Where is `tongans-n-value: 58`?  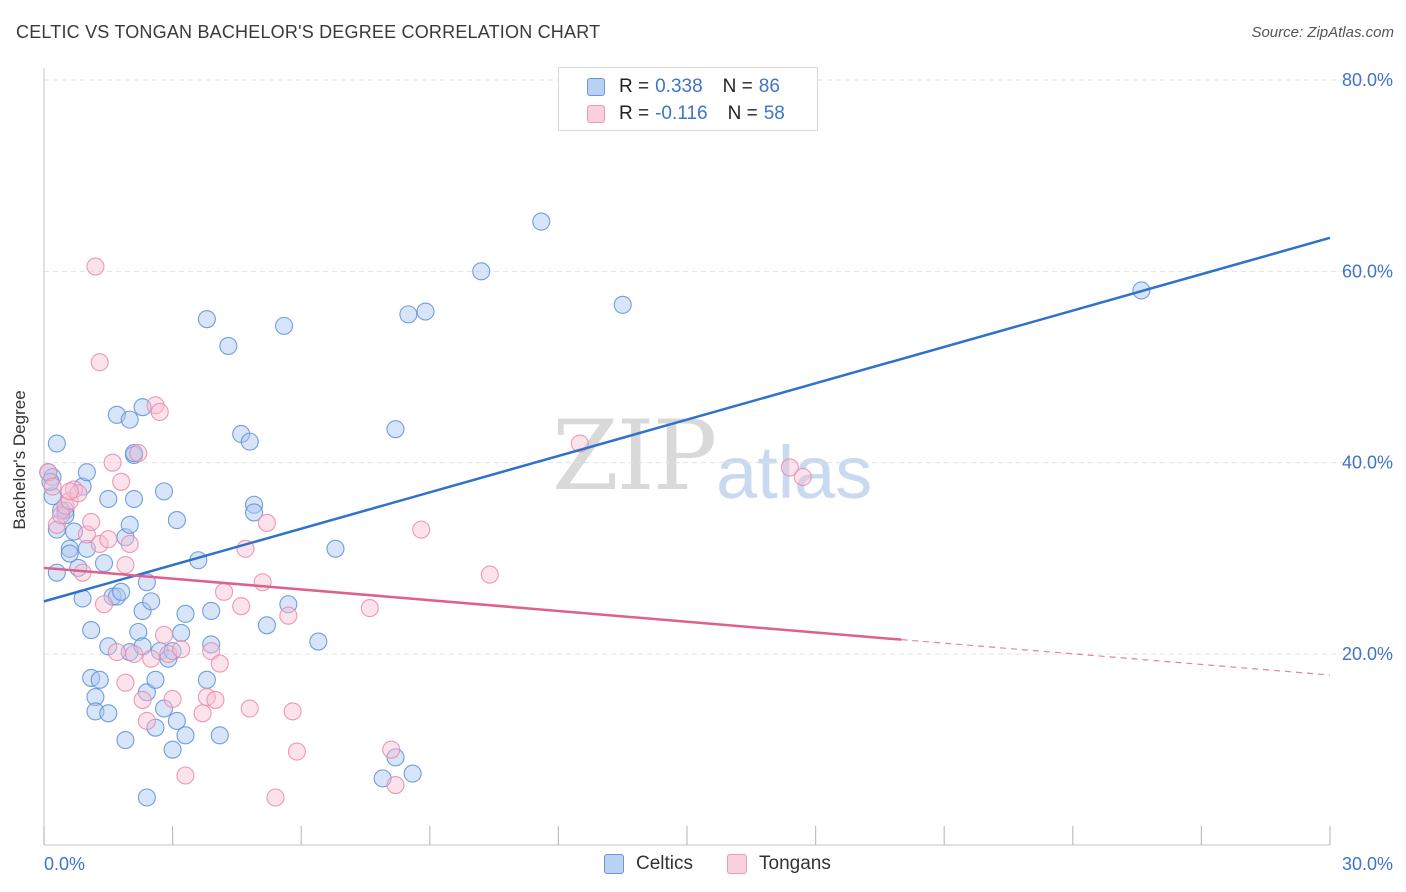 tongans-n-value: 58 is located at coordinates (774, 113).